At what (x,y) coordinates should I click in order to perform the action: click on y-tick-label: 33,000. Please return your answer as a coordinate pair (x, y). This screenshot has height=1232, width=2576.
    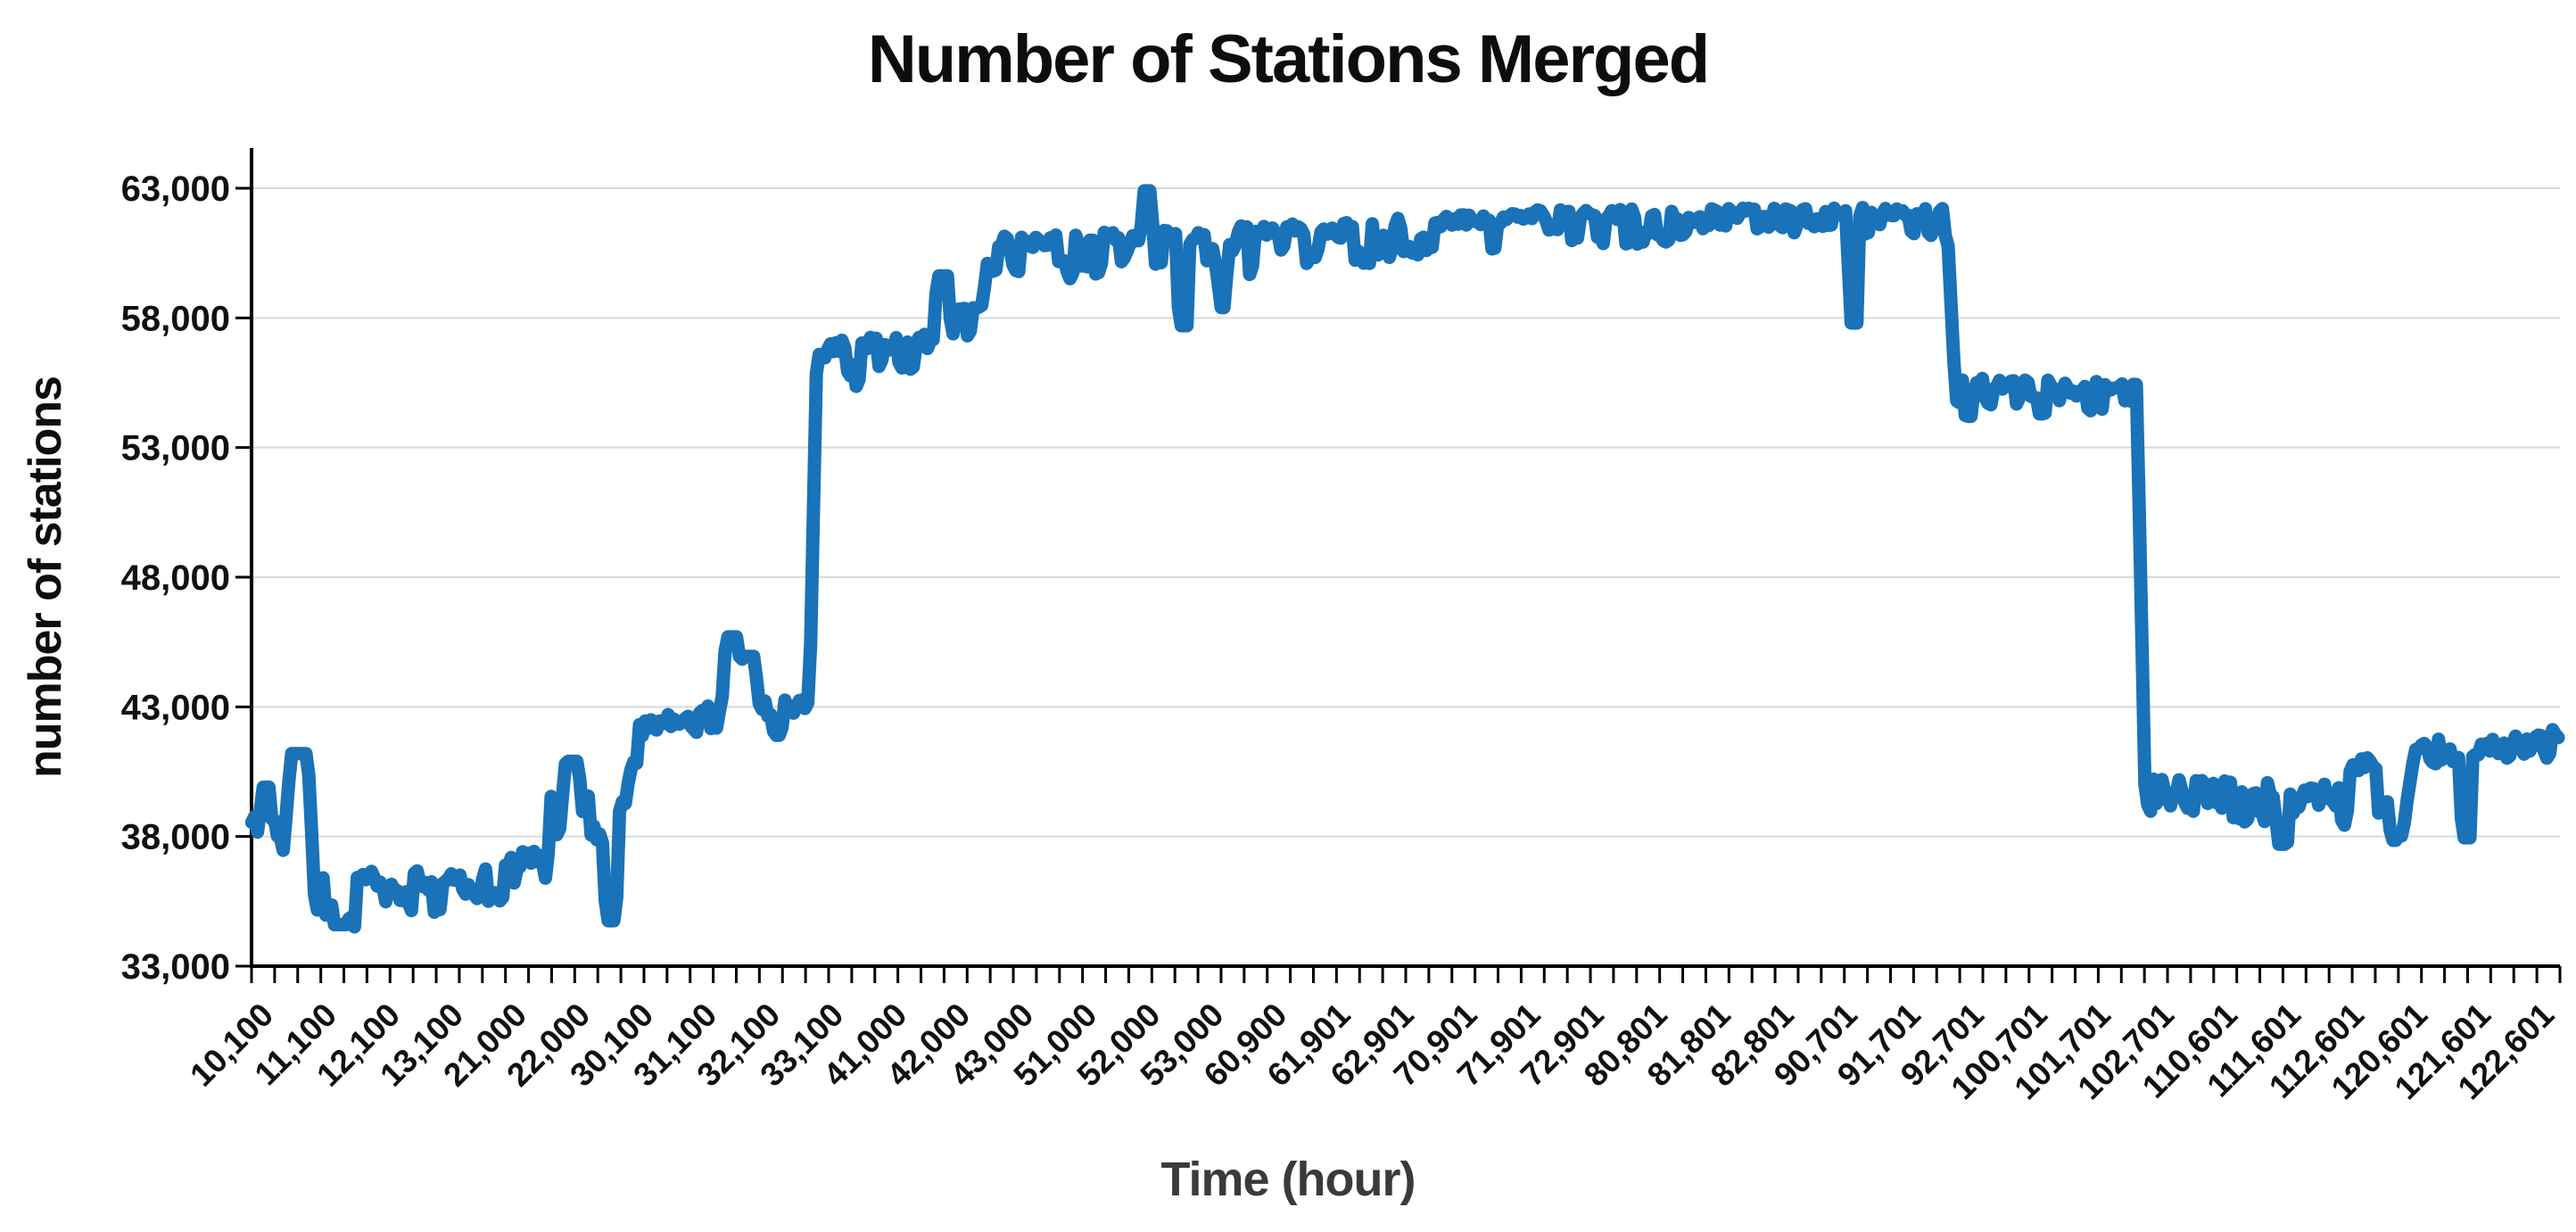
    Looking at the image, I should click on (176, 967).